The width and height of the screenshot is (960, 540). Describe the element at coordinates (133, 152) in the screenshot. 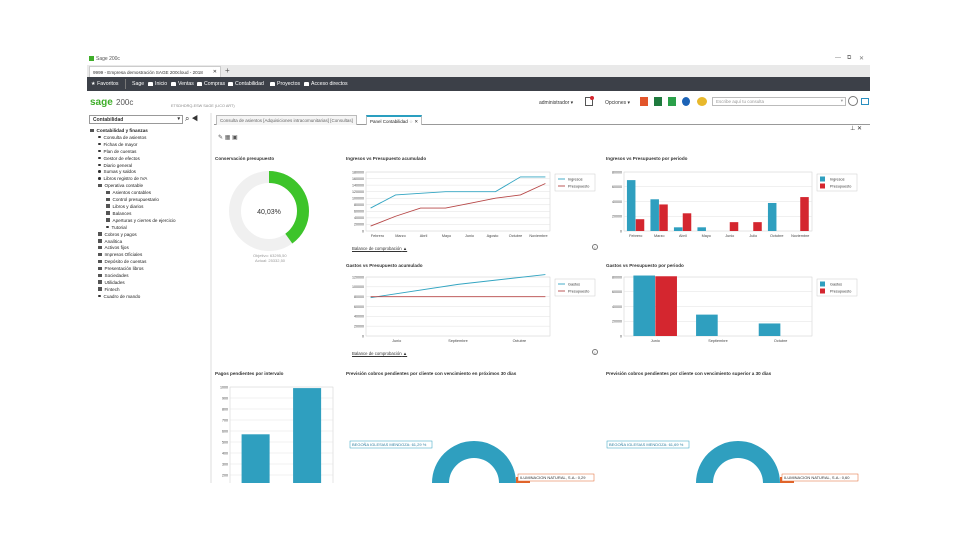

I see `tree-item: Plan de cuentas` at that location.